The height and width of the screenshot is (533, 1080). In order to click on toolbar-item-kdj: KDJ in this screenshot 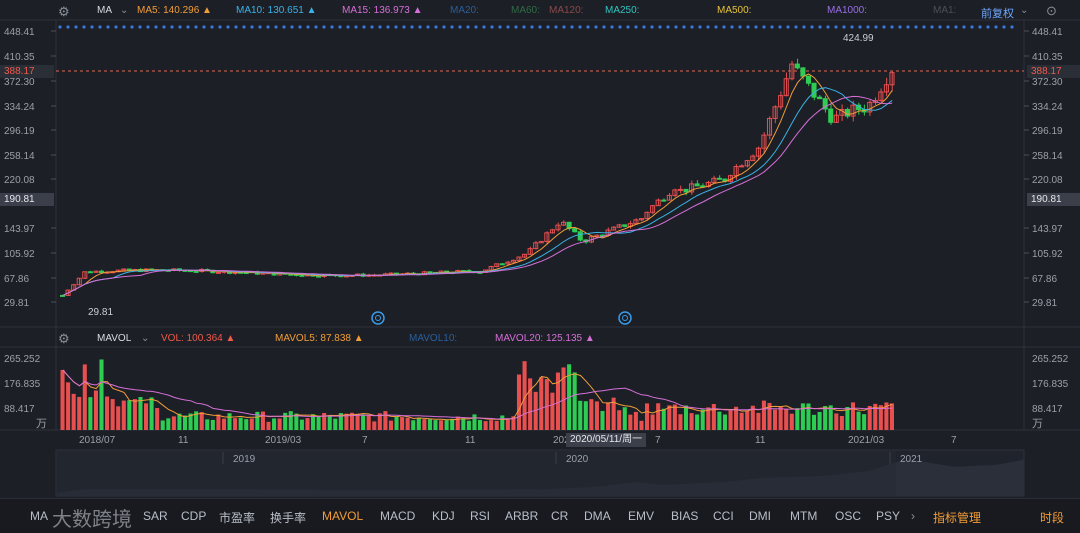, I will do `click(443, 516)`.